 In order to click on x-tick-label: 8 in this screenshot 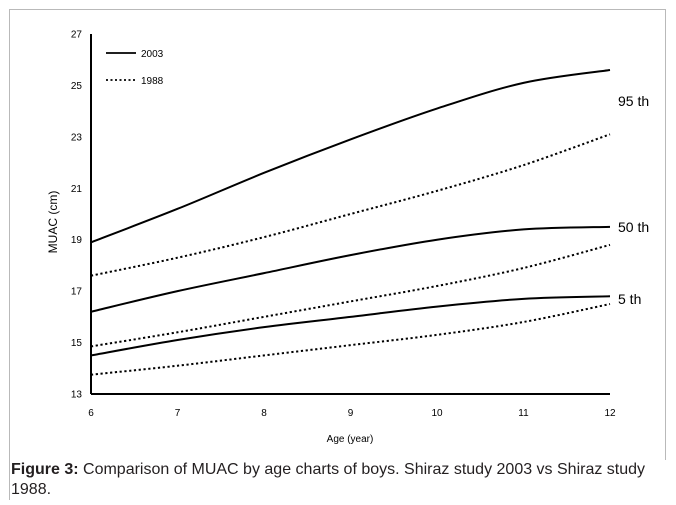, I will do `click(264, 413)`.